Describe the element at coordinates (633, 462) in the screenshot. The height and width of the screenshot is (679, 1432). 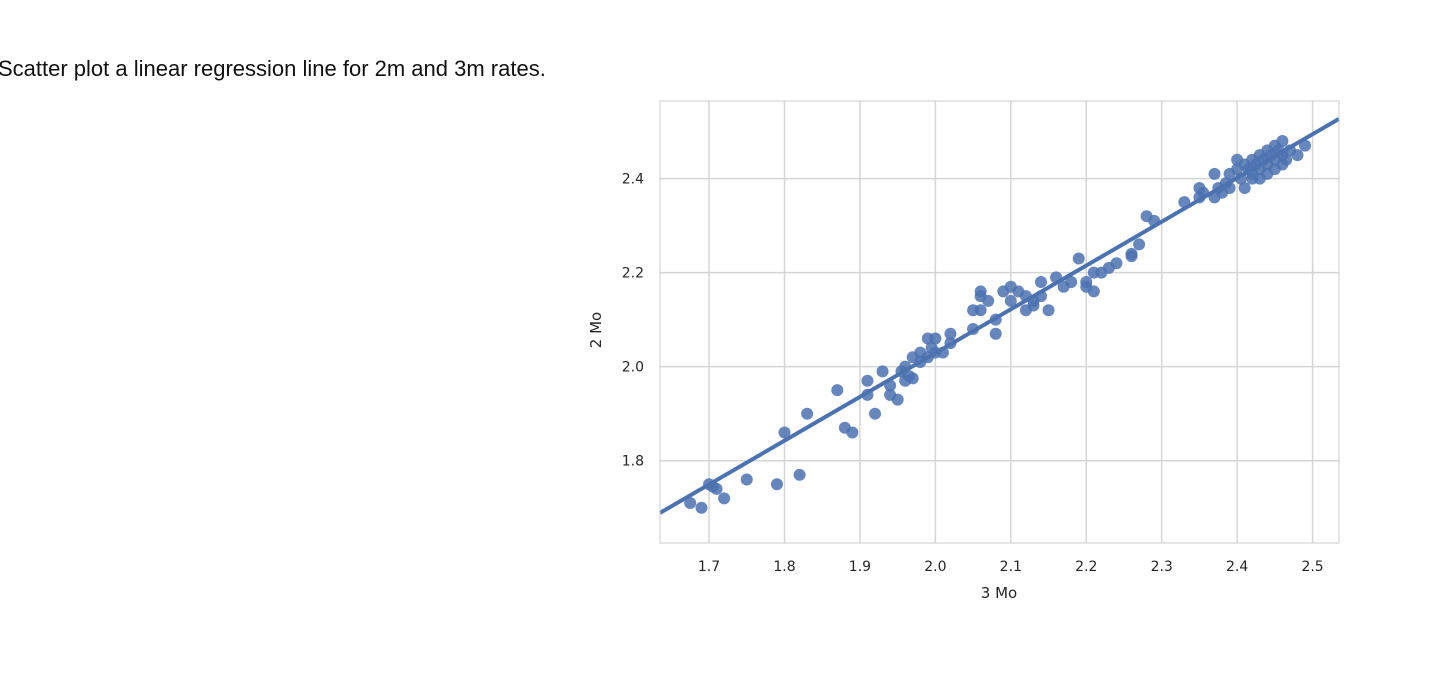
I see `y-tick-label: 1.8` at that location.